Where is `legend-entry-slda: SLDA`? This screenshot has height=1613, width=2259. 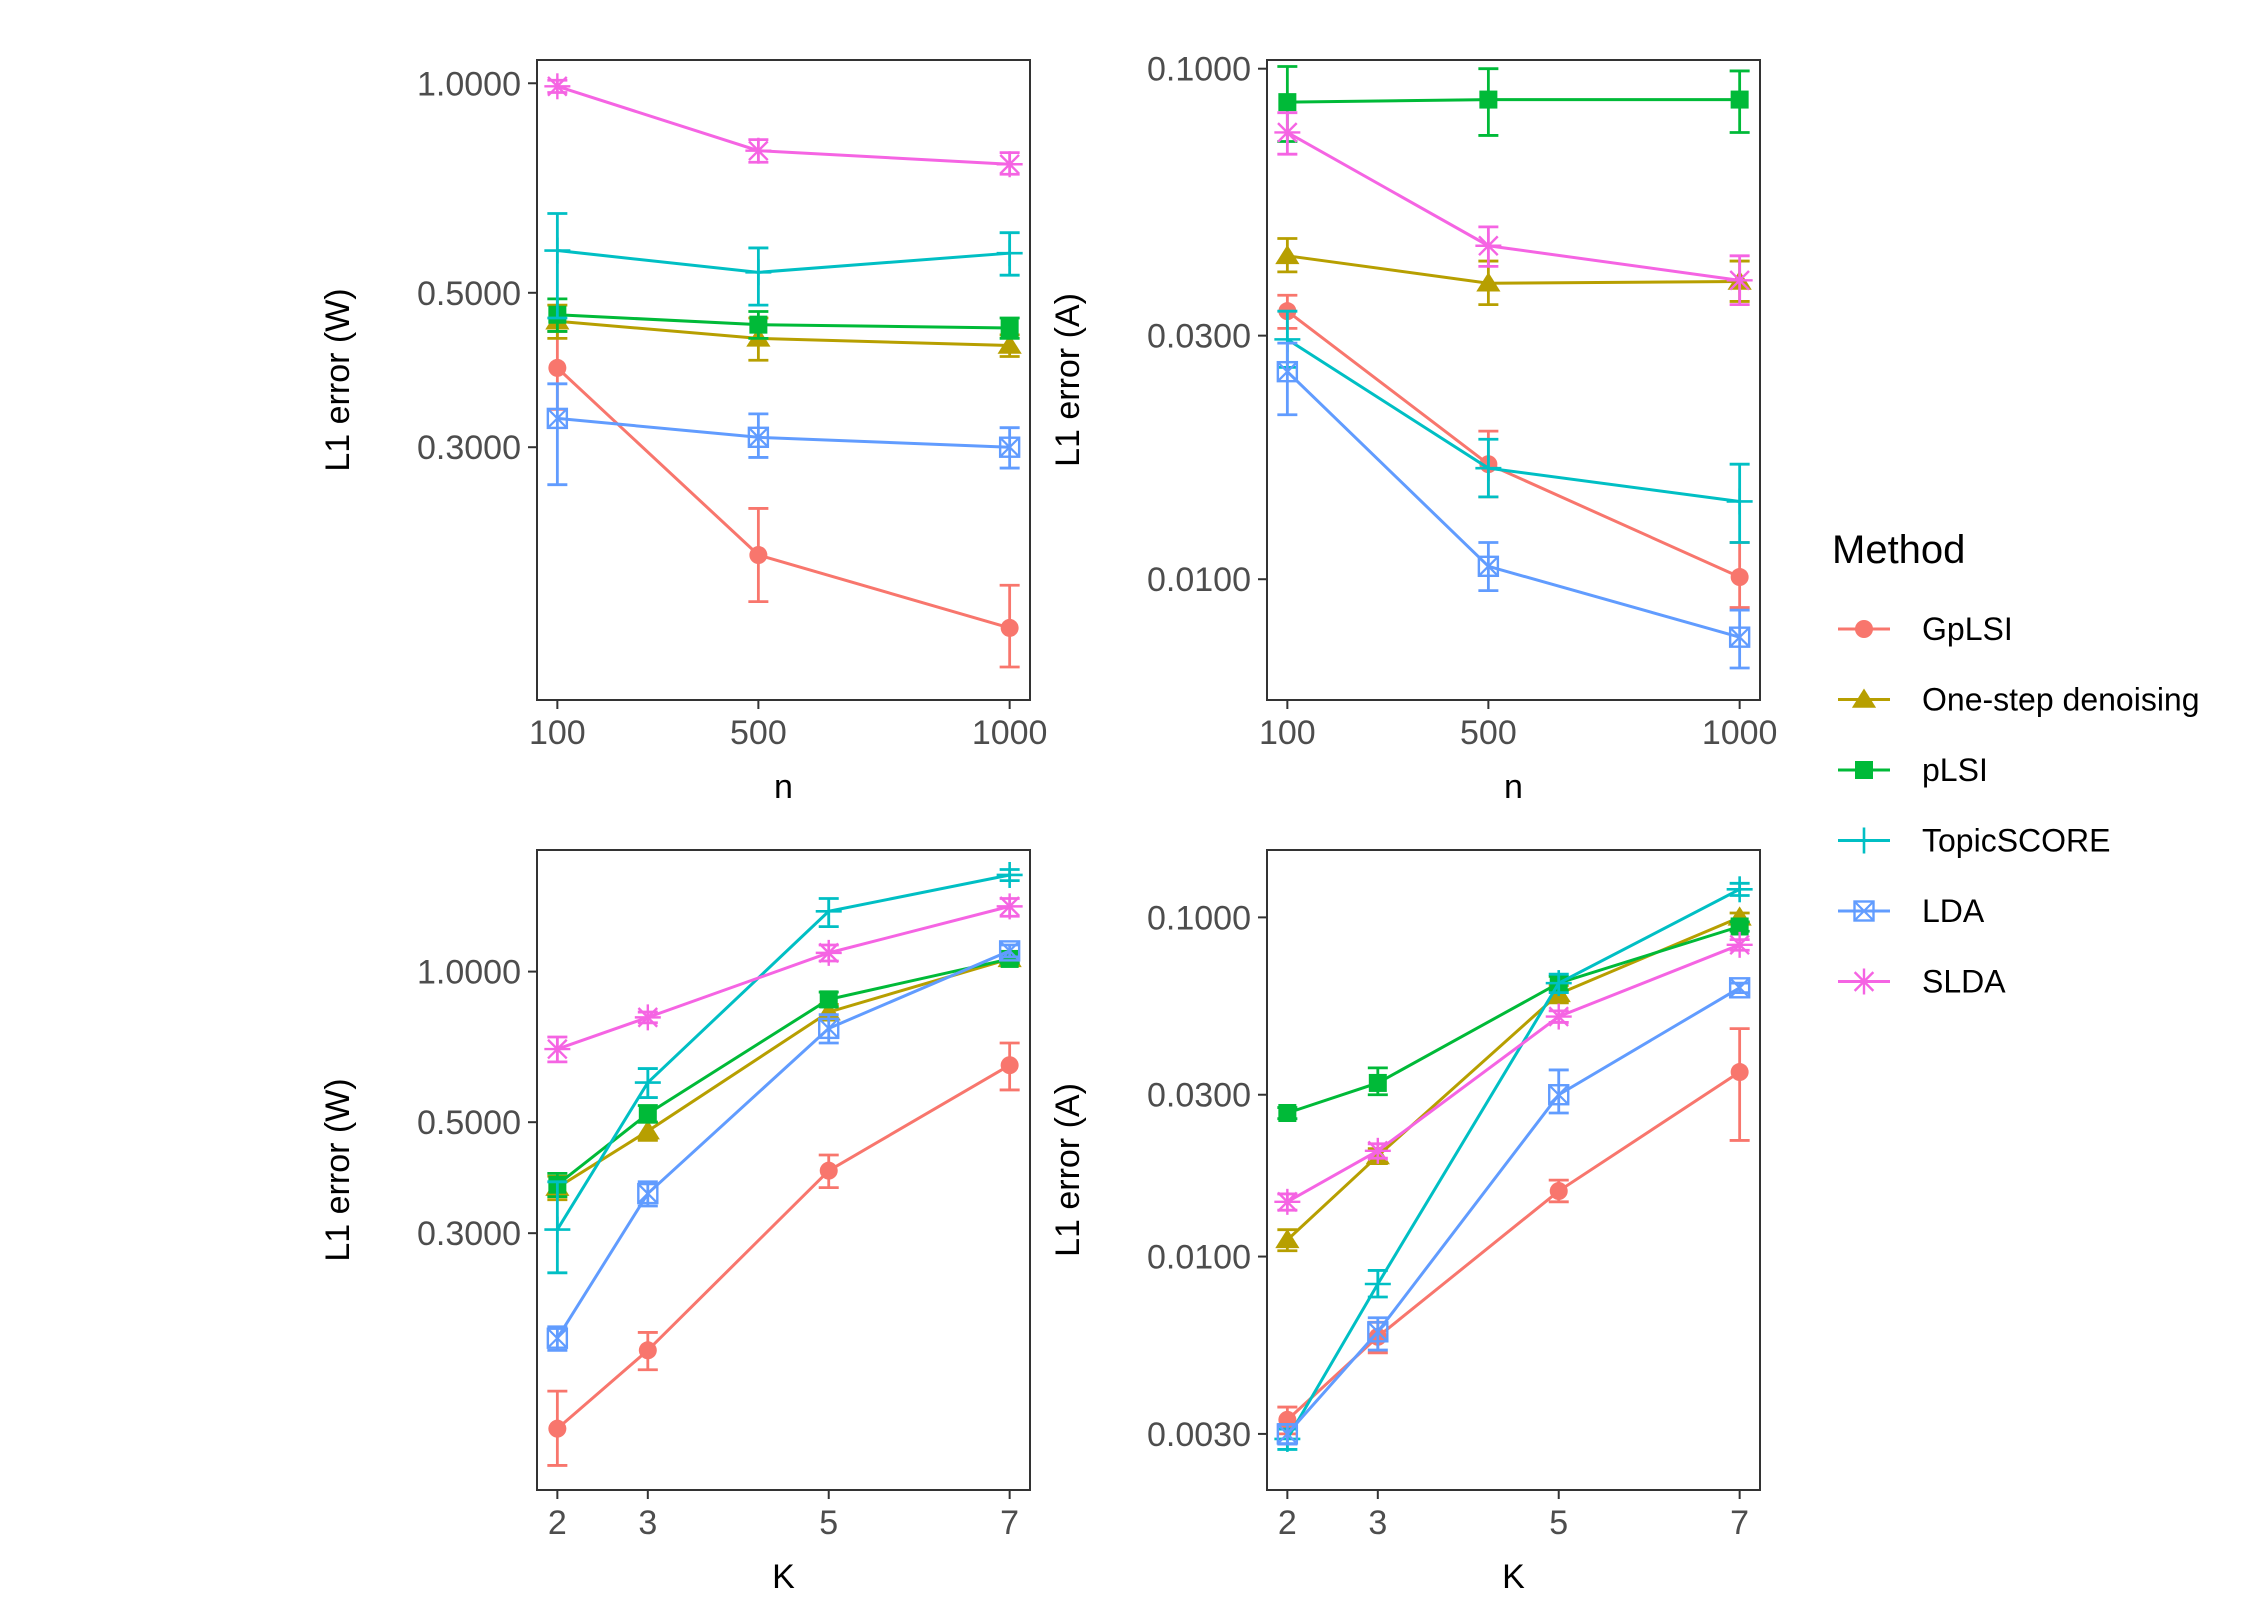
legend-entry-slda: SLDA is located at coordinates (1922, 982).